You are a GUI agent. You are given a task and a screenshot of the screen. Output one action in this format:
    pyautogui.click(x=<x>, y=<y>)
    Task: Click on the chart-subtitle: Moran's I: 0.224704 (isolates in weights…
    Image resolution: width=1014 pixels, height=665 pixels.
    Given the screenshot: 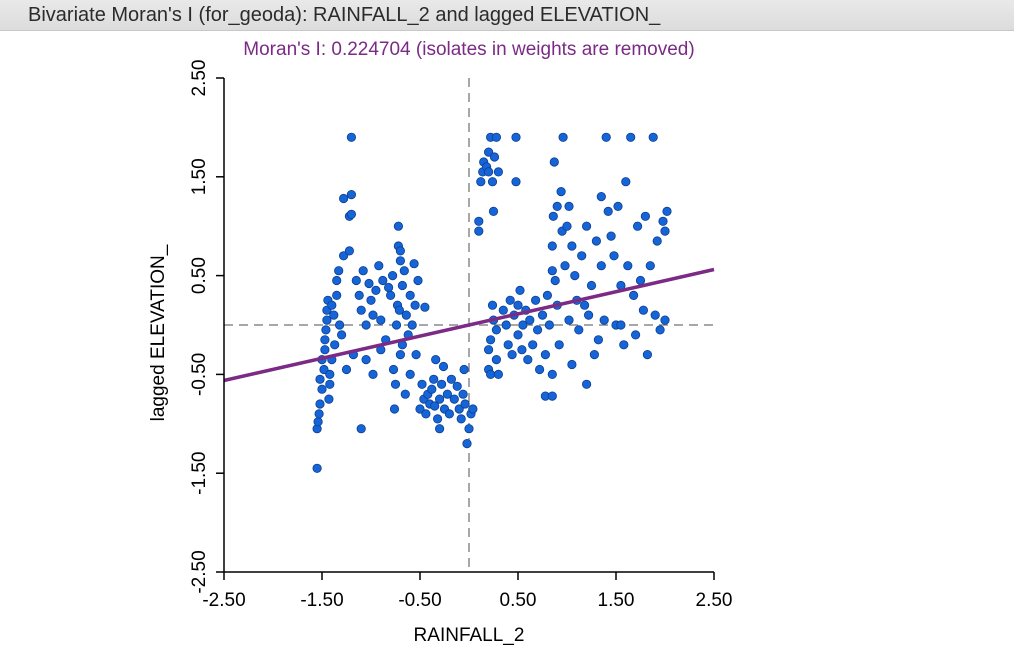 What is the action you would take?
    pyautogui.click(x=468, y=49)
    